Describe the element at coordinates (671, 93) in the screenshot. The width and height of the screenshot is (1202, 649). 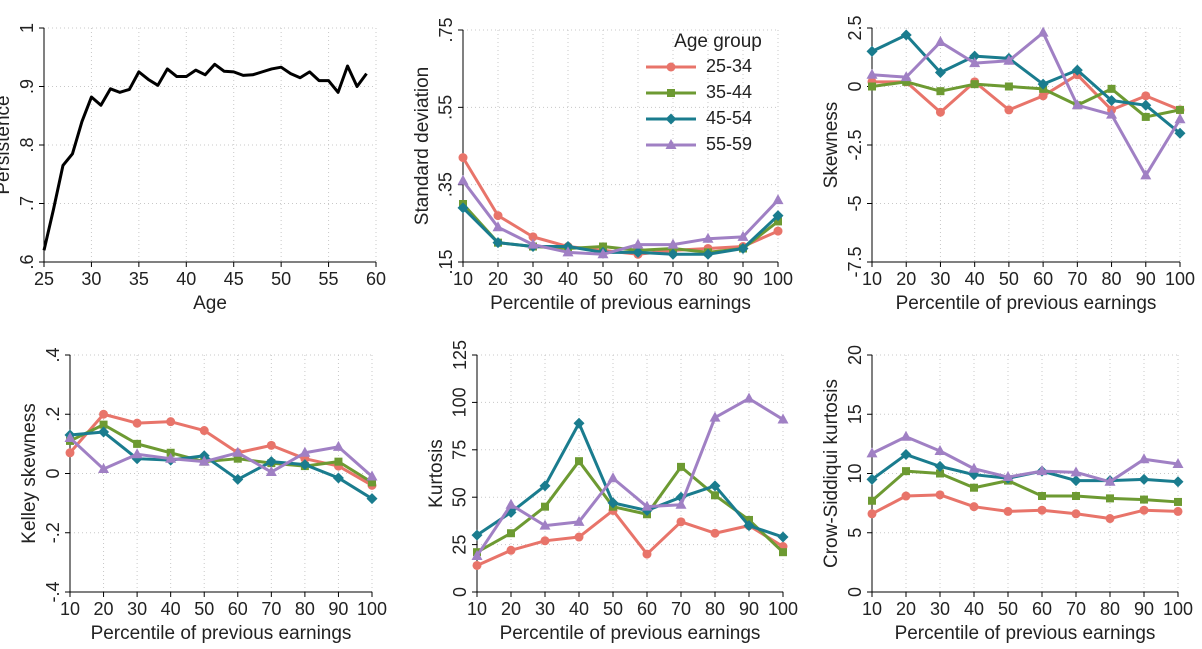
I see `legend-marker` at that location.